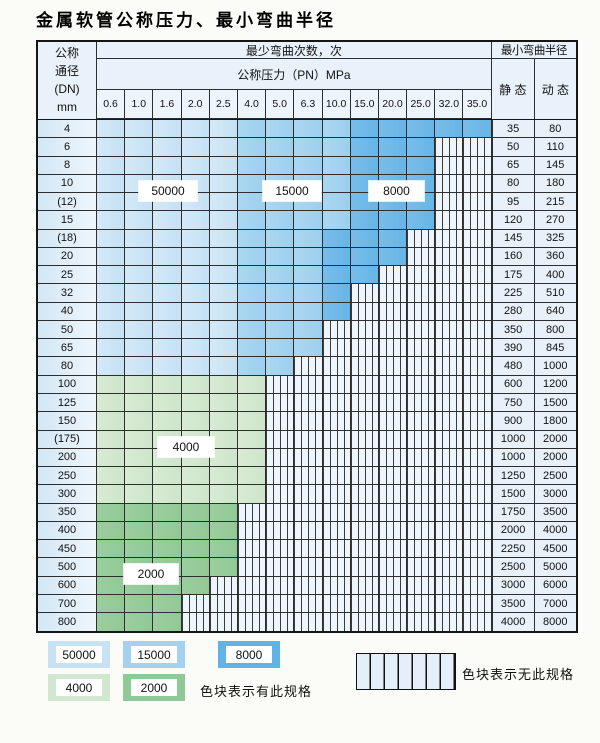 The width and height of the screenshot is (600, 743). I want to click on static-value: 3500, so click(513, 604).